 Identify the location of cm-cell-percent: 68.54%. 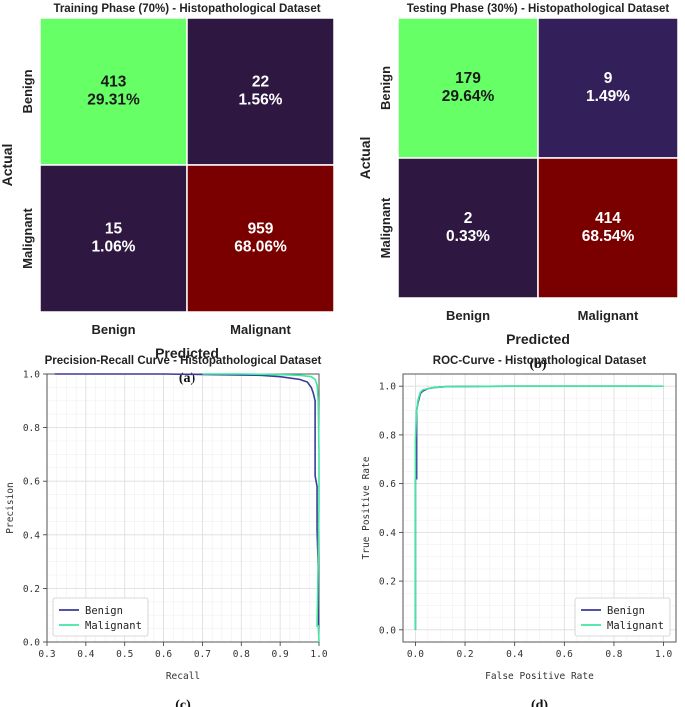
(608, 236).